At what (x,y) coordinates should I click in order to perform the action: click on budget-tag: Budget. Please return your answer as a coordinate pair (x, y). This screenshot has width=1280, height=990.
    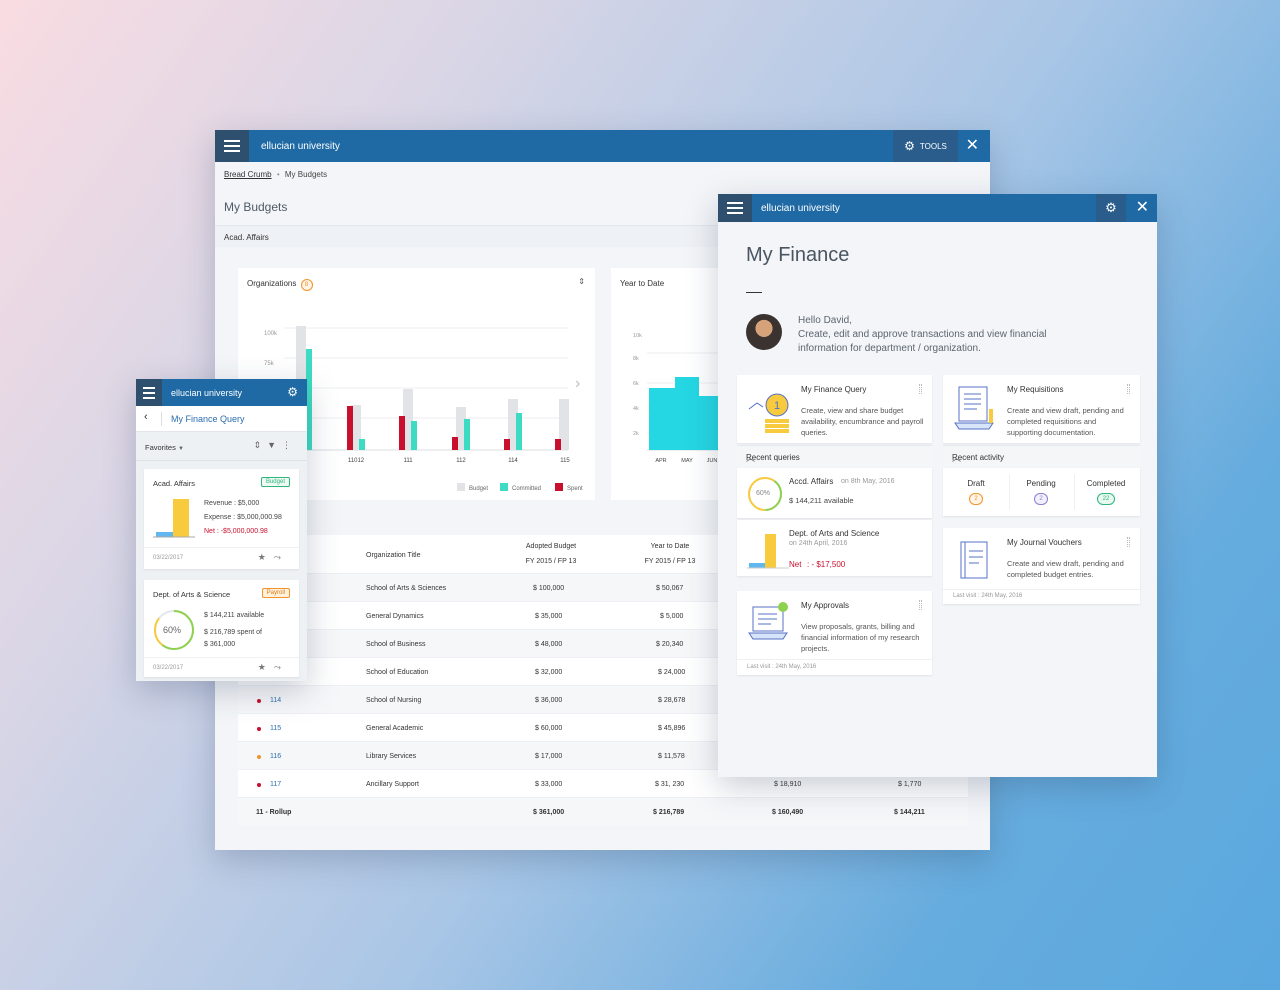
    Looking at the image, I should click on (275, 482).